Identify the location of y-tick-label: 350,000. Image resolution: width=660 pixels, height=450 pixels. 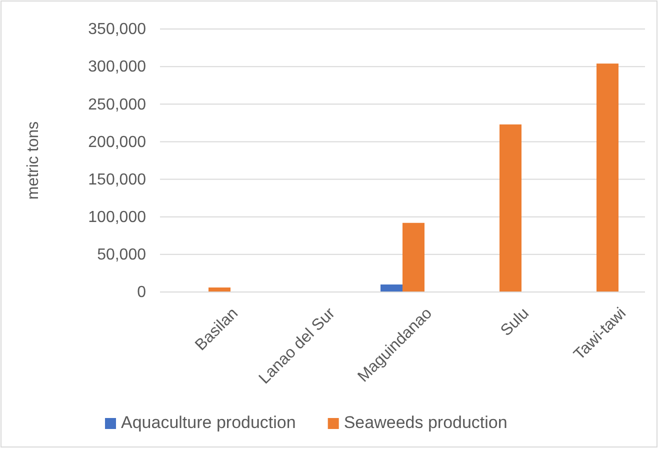
(117, 29).